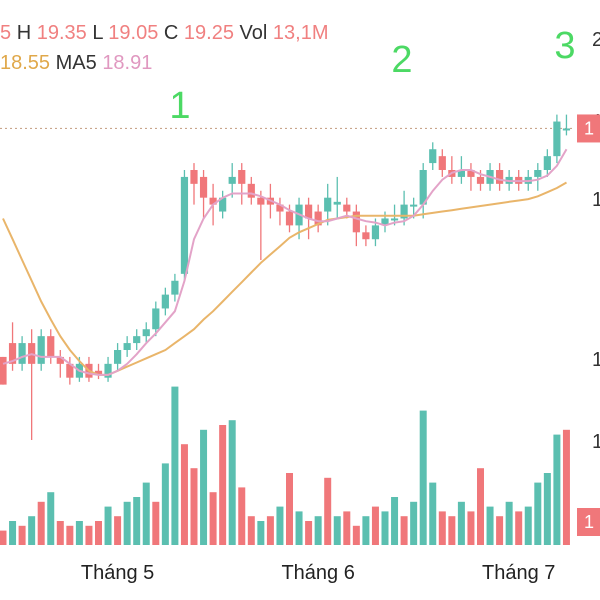  Describe the element at coordinates (133, 33) in the screenshot. I see `low-value: 19.05` at that location.